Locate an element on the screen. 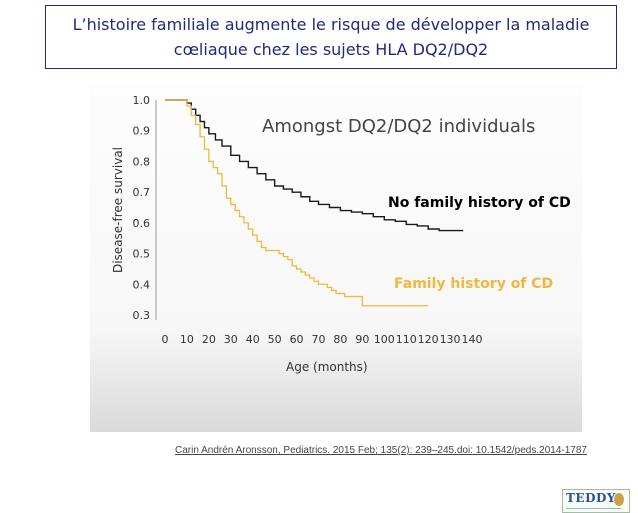 The width and height of the screenshot is (638, 513). logo-tagline-rule is located at coordinates (593, 508).